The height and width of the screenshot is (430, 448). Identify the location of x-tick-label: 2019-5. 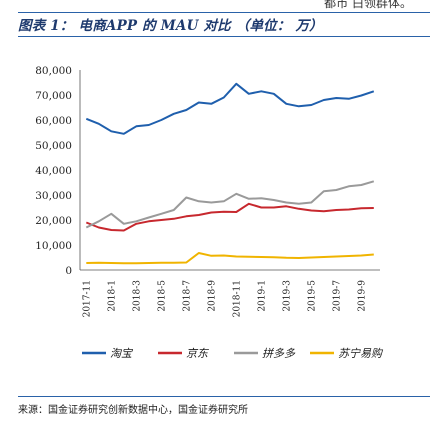
(312, 296).